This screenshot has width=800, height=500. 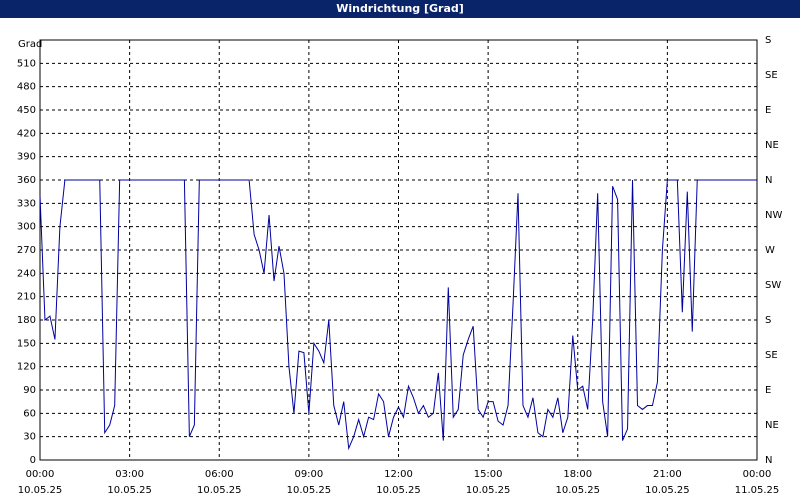 What do you see at coordinates (29, 390) in the screenshot?
I see `y-tick-label: 90` at bounding box center [29, 390].